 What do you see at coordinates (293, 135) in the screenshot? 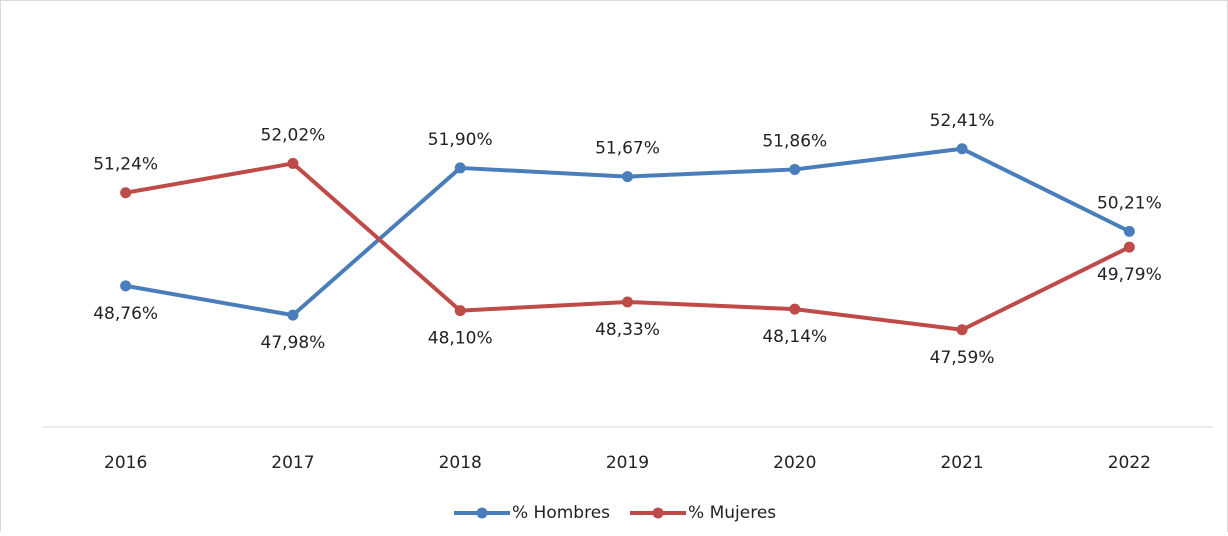
I see `data-label: 52,02%` at bounding box center [293, 135].